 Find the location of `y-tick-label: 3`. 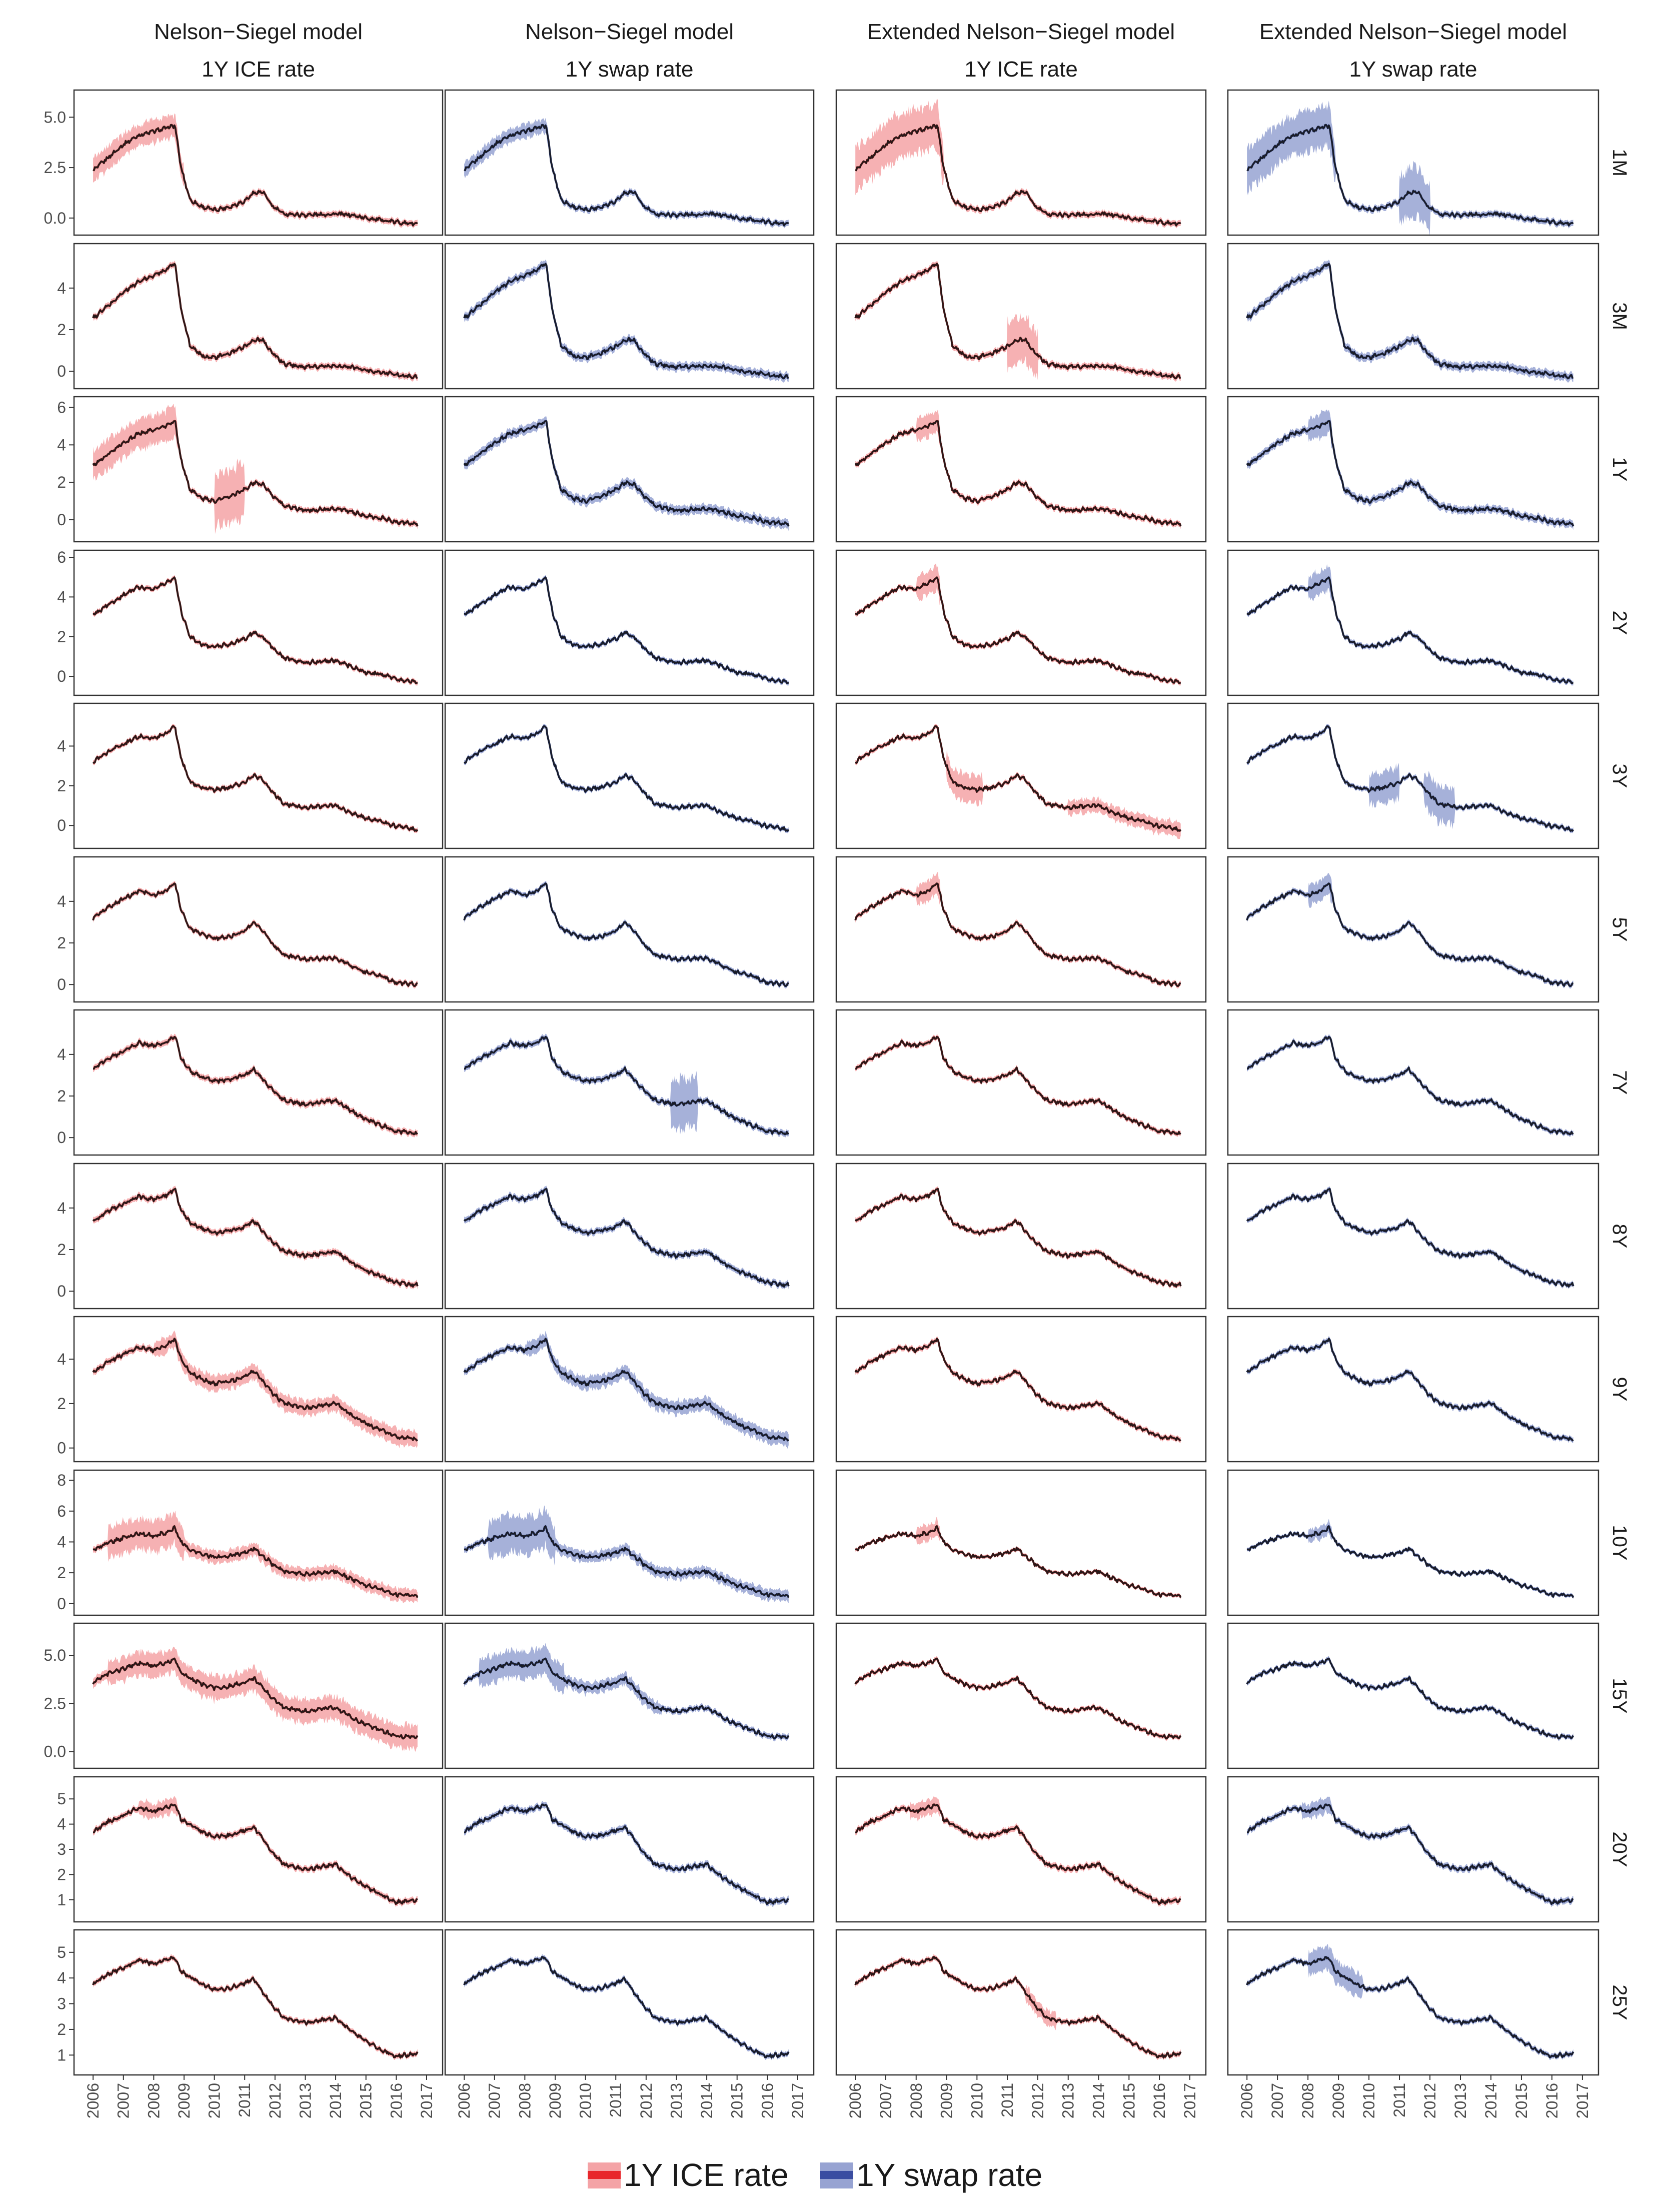

y-tick-label: 3 is located at coordinates (62, 2004).